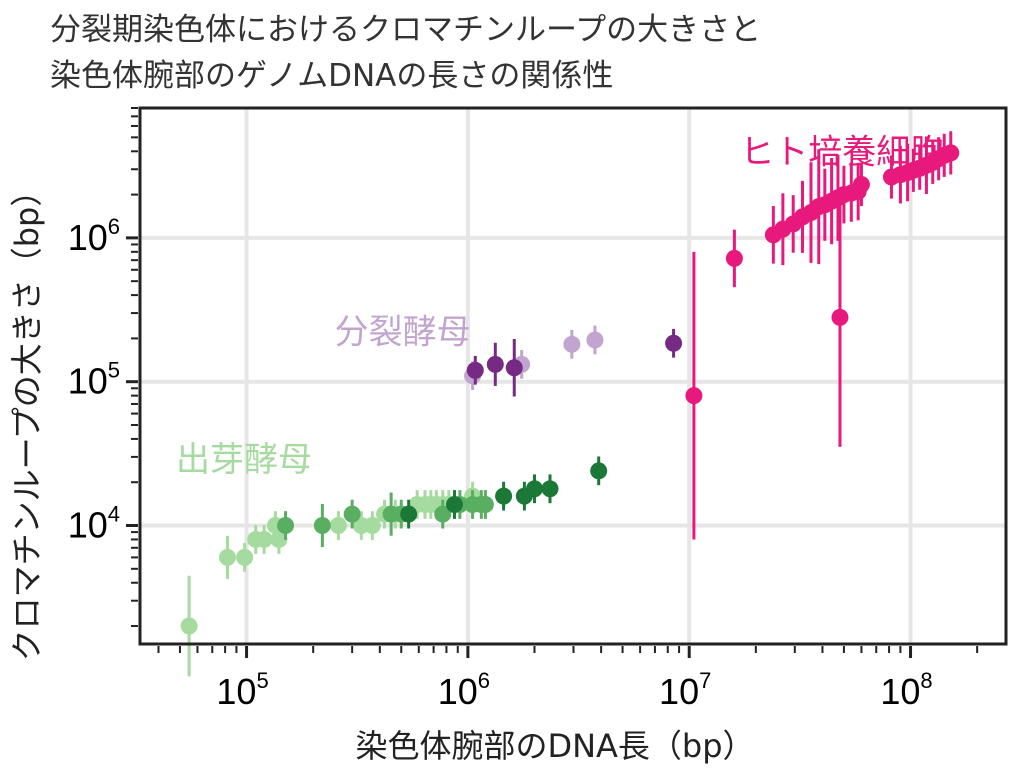  I want to click on chart-subtitle: 染色体腕部のゲノムDNAの長さの関係性, so click(332, 76).